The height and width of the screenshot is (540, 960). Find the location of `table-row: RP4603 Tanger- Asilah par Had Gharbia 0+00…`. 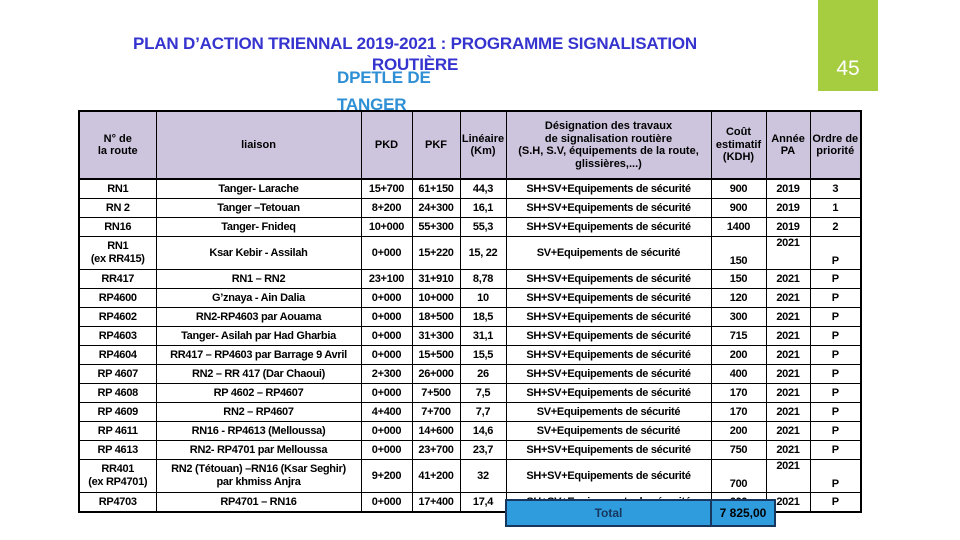

table-row: RP4603 Tanger- Asilah par Had Gharbia 0+00… is located at coordinates (470, 336).